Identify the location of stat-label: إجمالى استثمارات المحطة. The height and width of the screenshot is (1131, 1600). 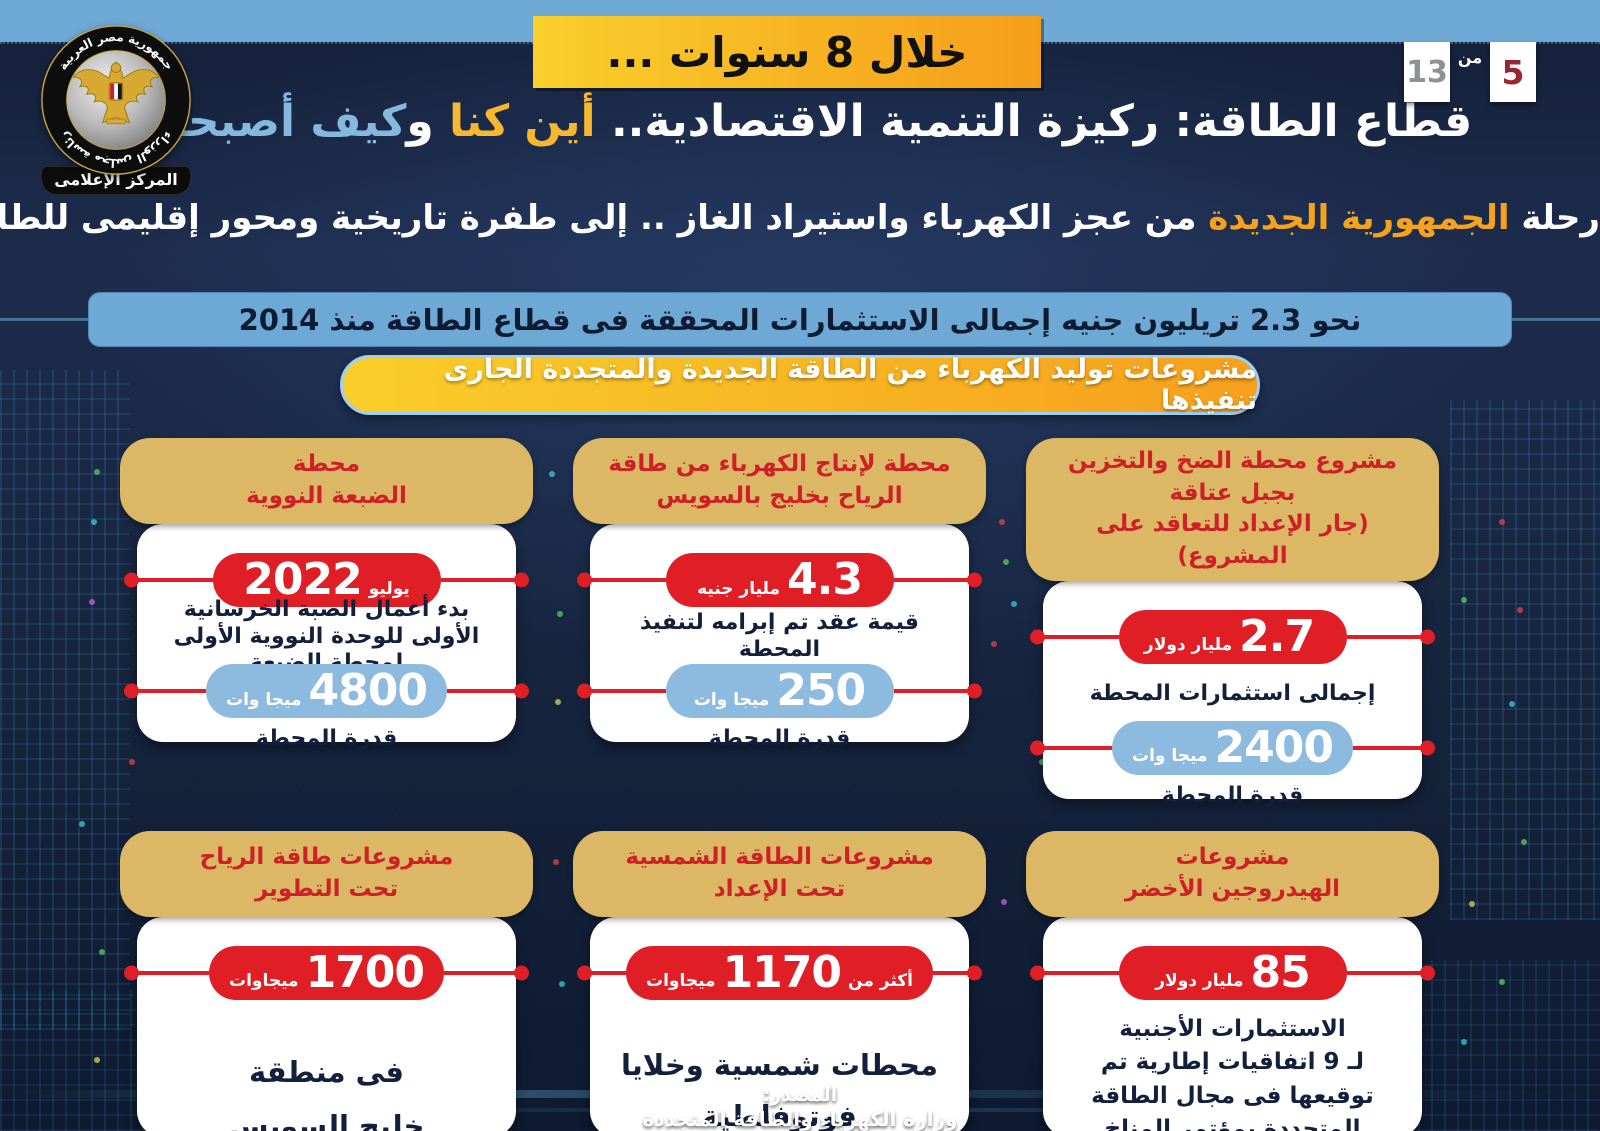
(1232, 693).